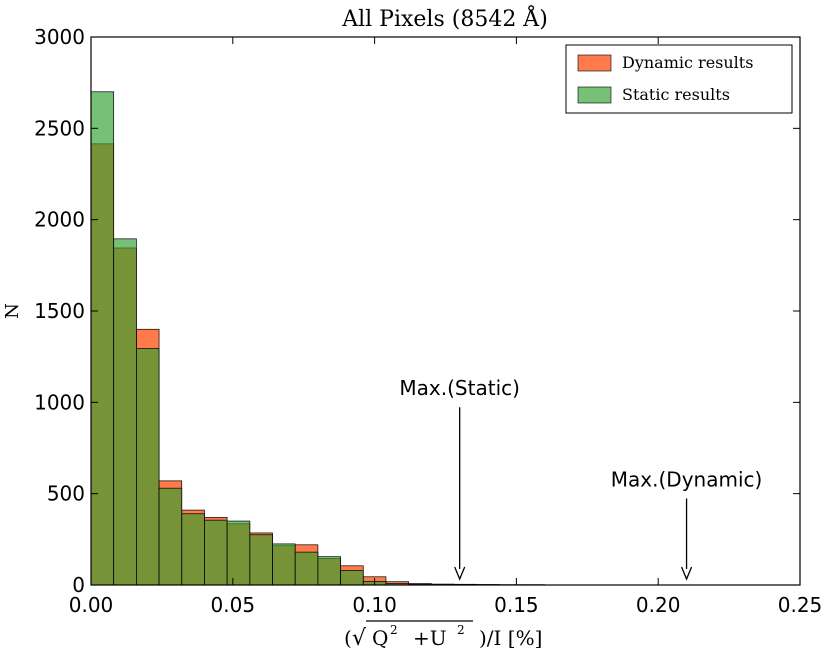 This screenshot has height=655, width=828. I want to click on legend-label-dynamic: Dynamic results, so click(687, 62).